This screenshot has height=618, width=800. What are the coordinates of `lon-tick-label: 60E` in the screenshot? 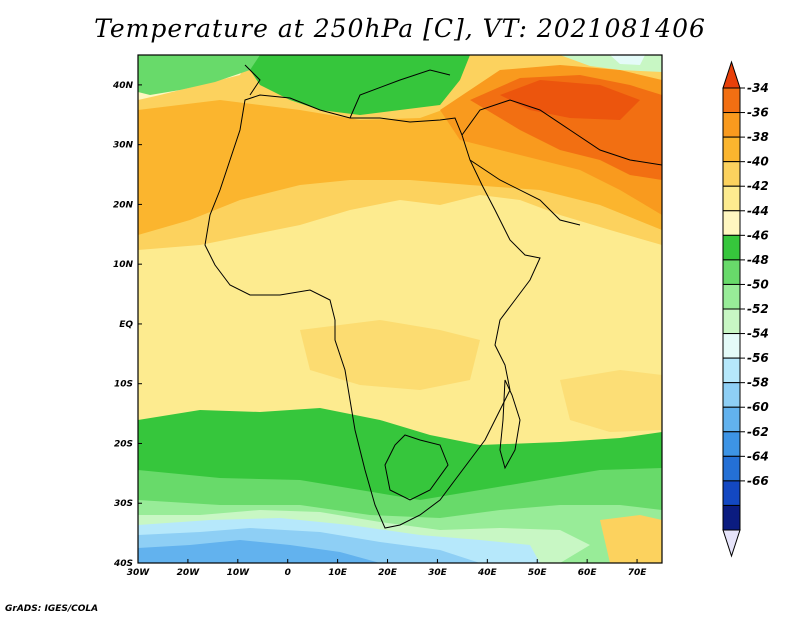 It's located at (588, 573).